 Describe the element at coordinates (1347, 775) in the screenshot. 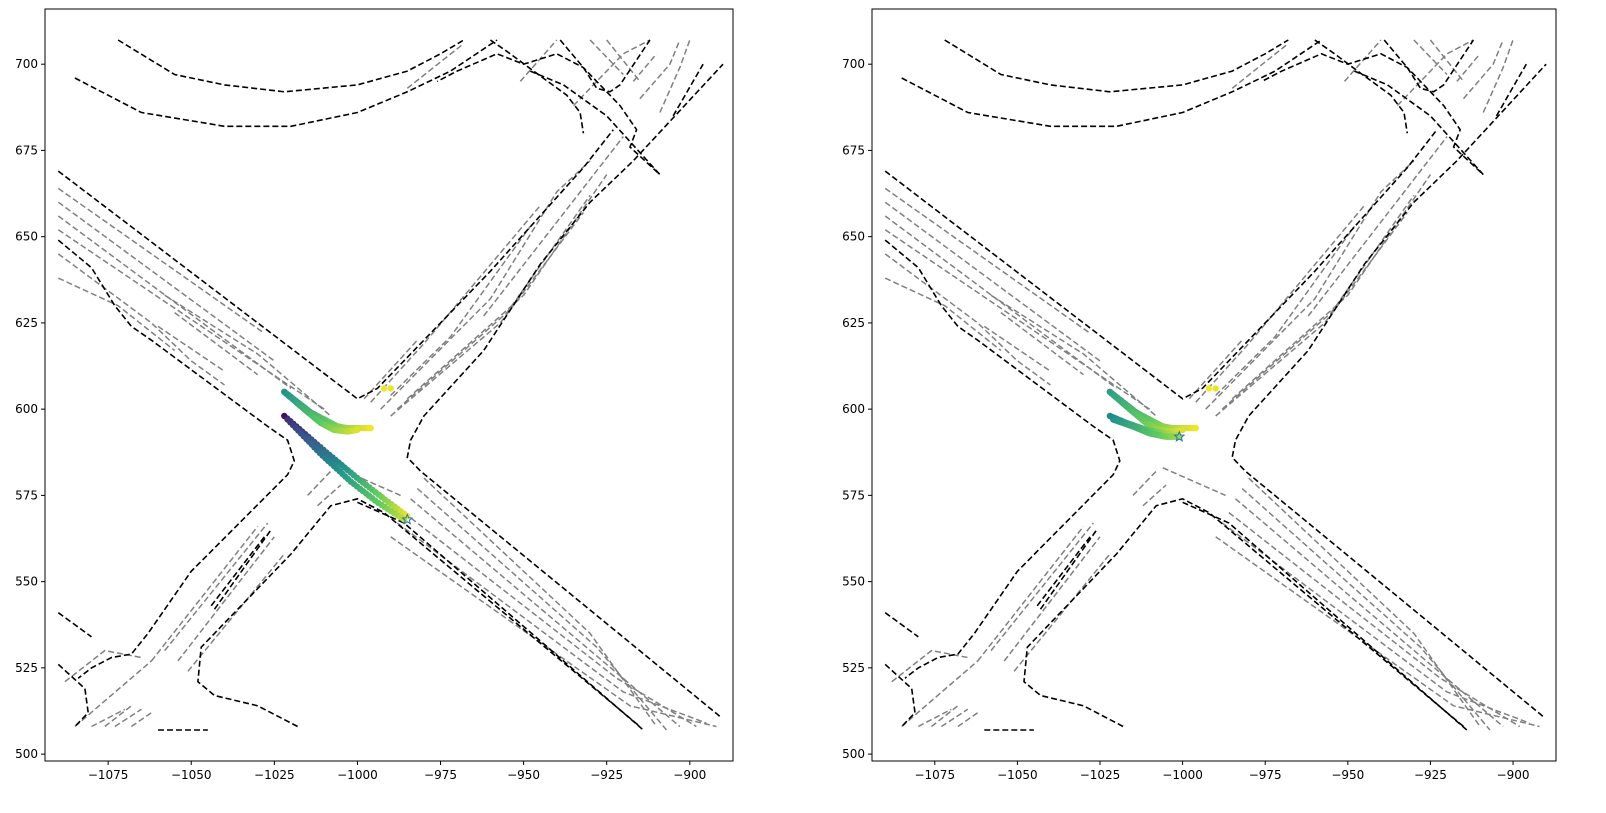

I see `x-tick-label: −950` at that location.